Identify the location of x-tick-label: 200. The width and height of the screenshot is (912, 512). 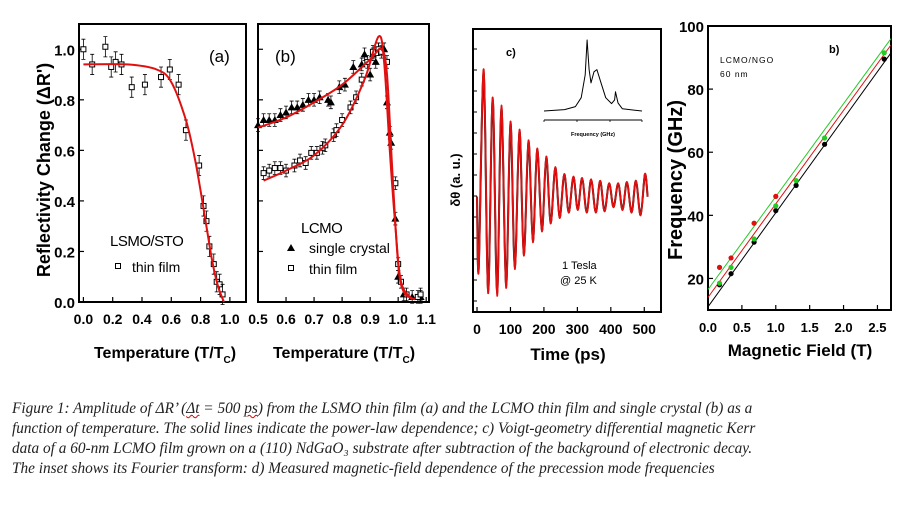
(544, 329).